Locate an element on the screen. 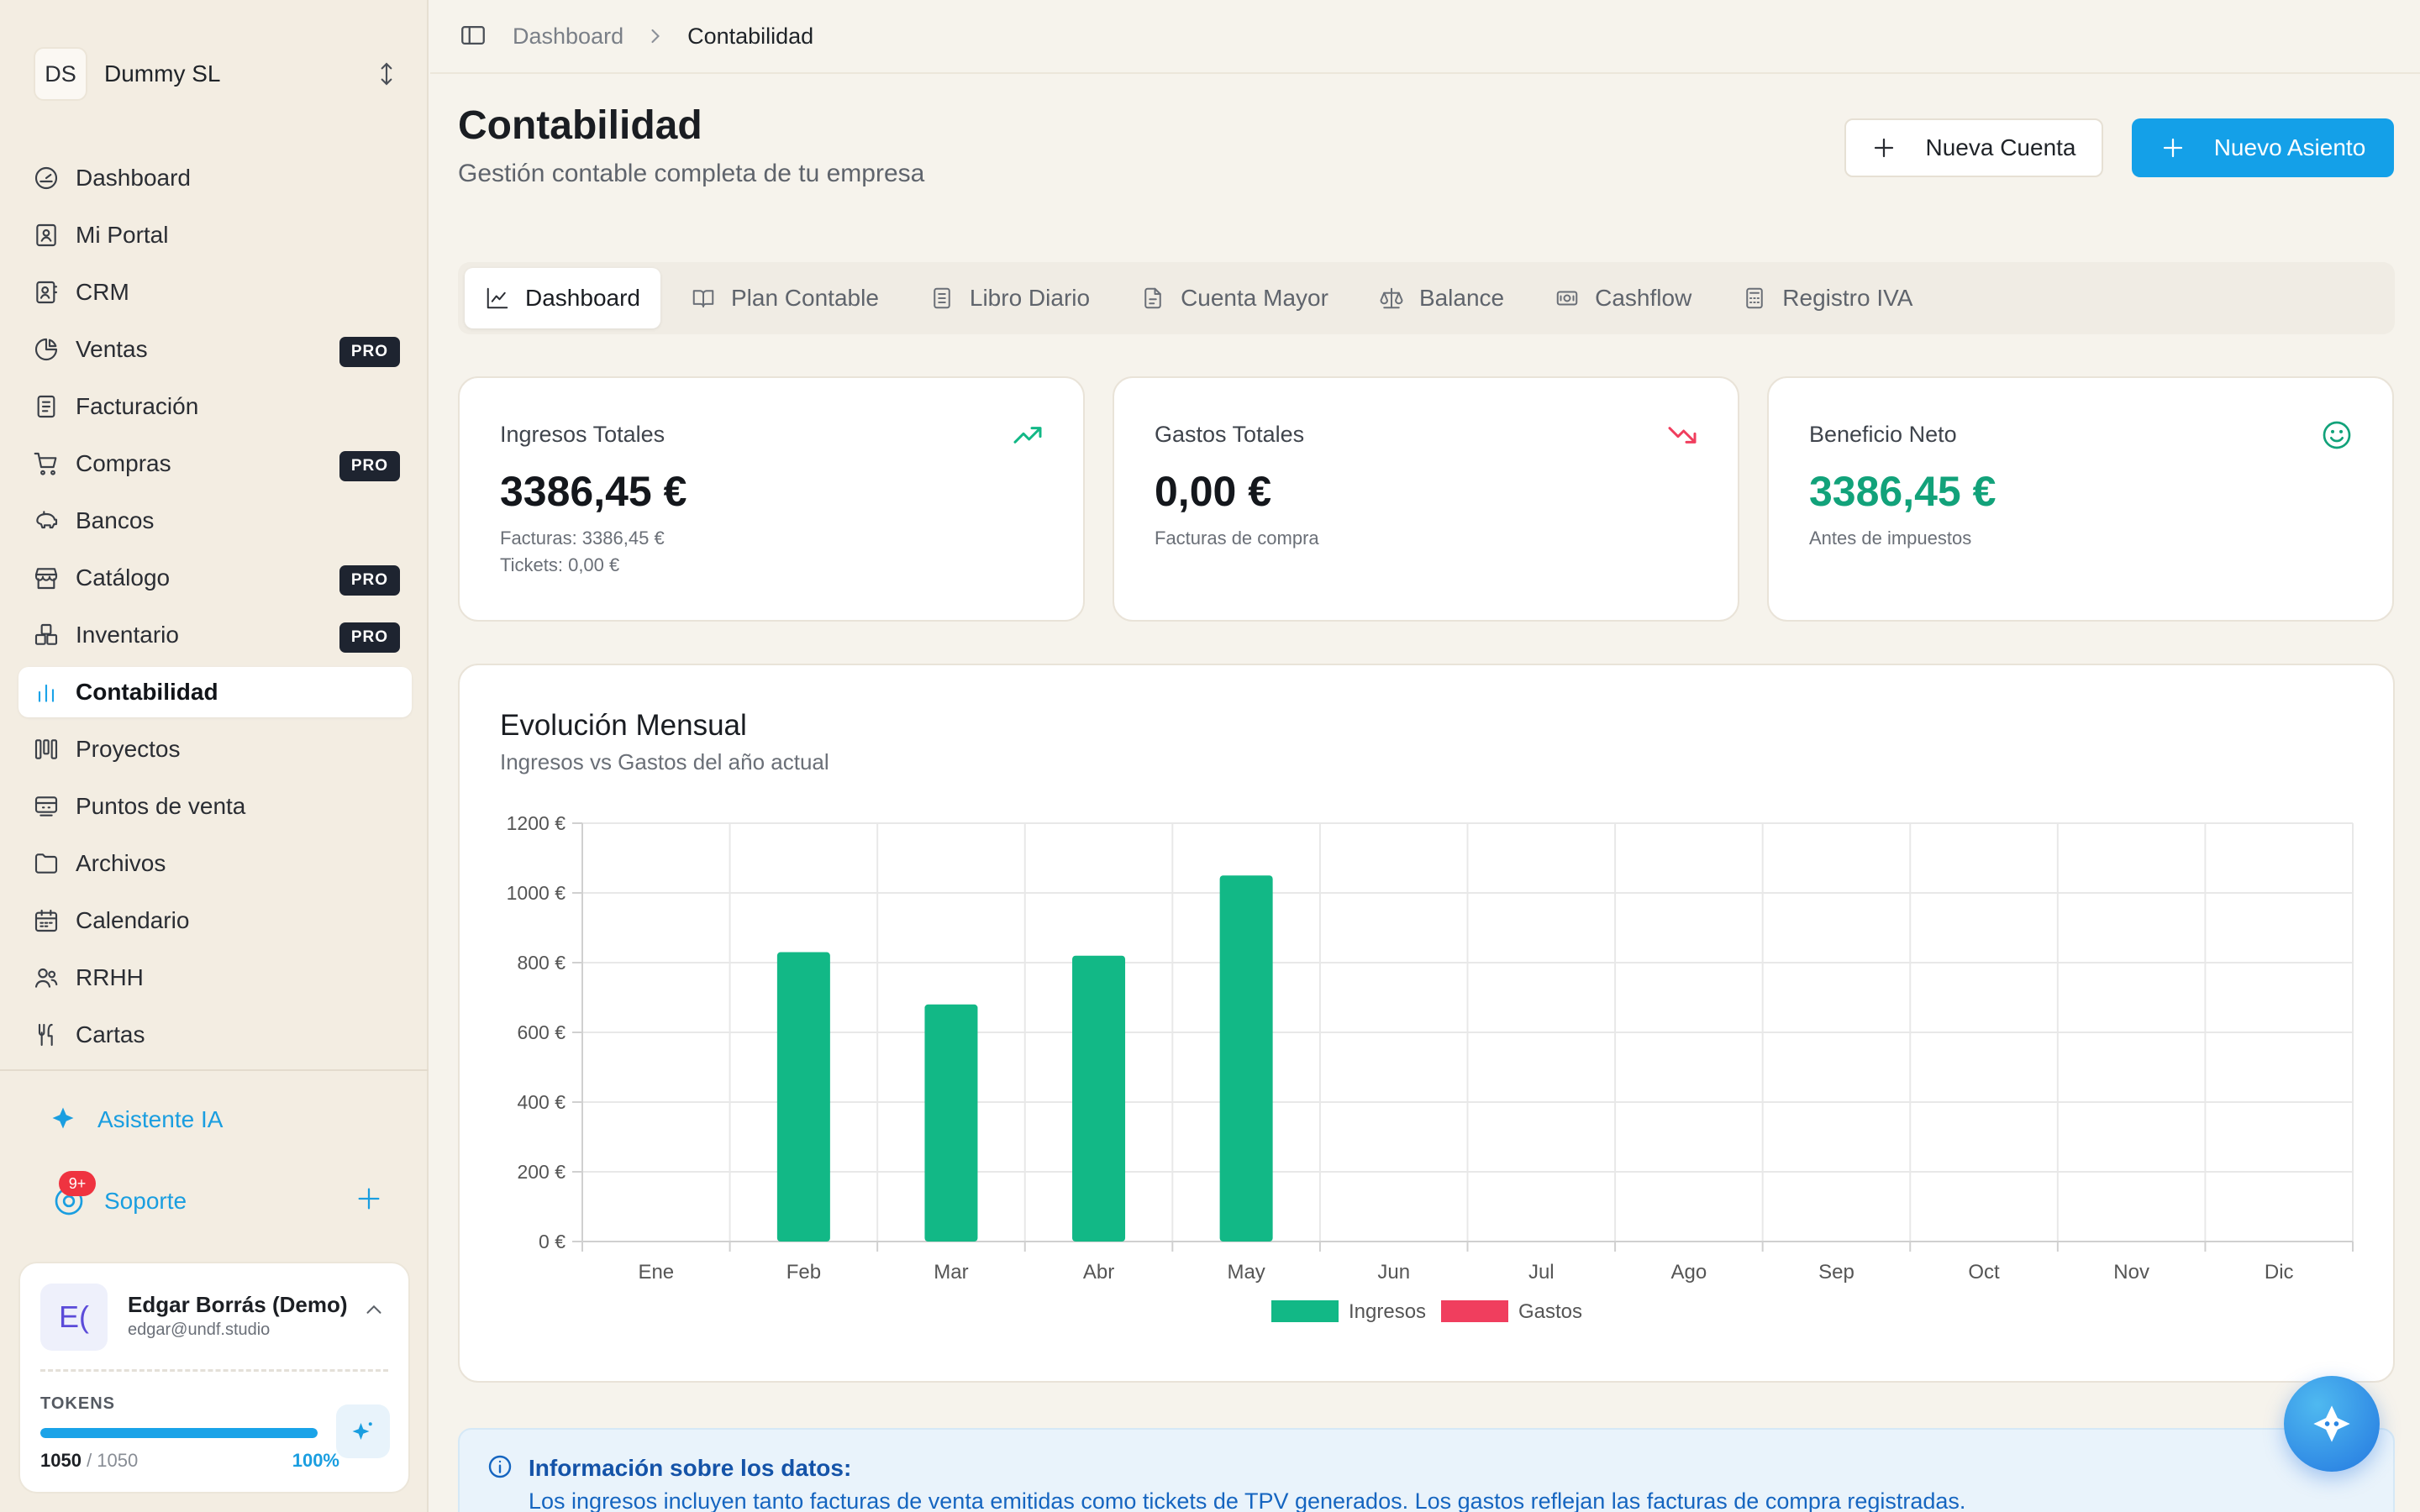 The height and width of the screenshot is (1512, 2420). topbar: Dashboard Contabilidad is located at coordinates (1425, 37).